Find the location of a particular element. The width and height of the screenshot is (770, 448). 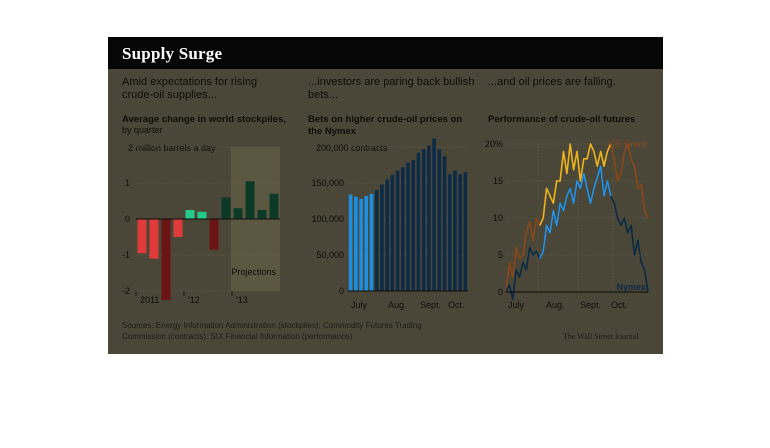

panel1-x-tick-label: 2011 is located at coordinates (149, 300).